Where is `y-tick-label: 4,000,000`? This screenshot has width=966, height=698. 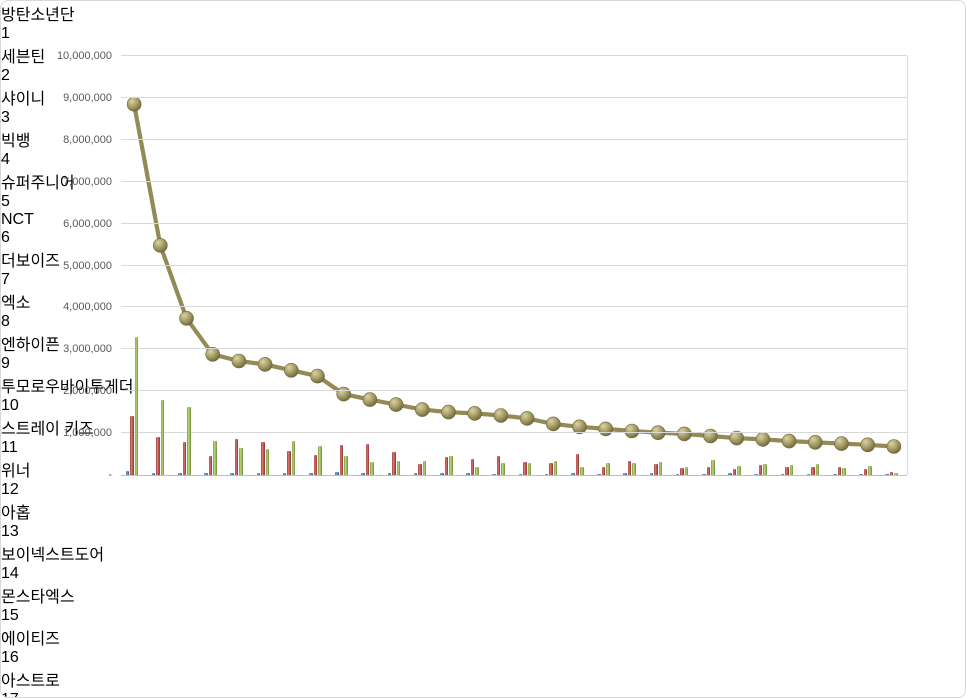 y-tick-label: 4,000,000 is located at coordinates (87, 307).